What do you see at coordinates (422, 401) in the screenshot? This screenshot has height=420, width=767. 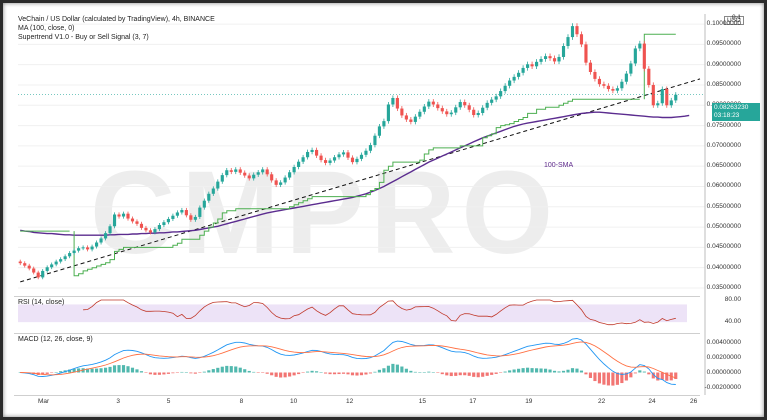 I see `time-tick: 15` at bounding box center [422, 401].